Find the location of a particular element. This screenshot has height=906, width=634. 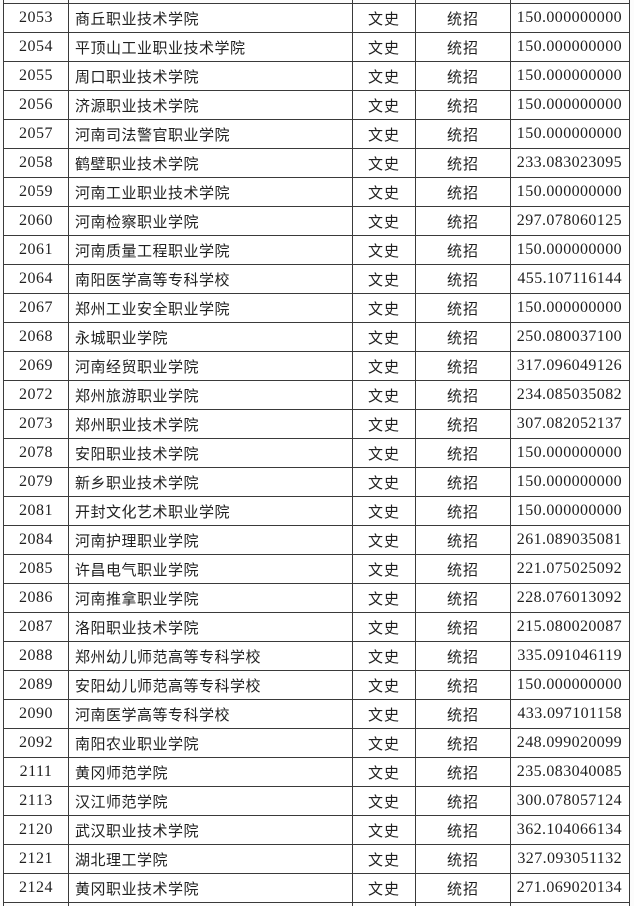

school-name-cell: 南阳医学高等专科学校 is located at coordinates (210, 279).